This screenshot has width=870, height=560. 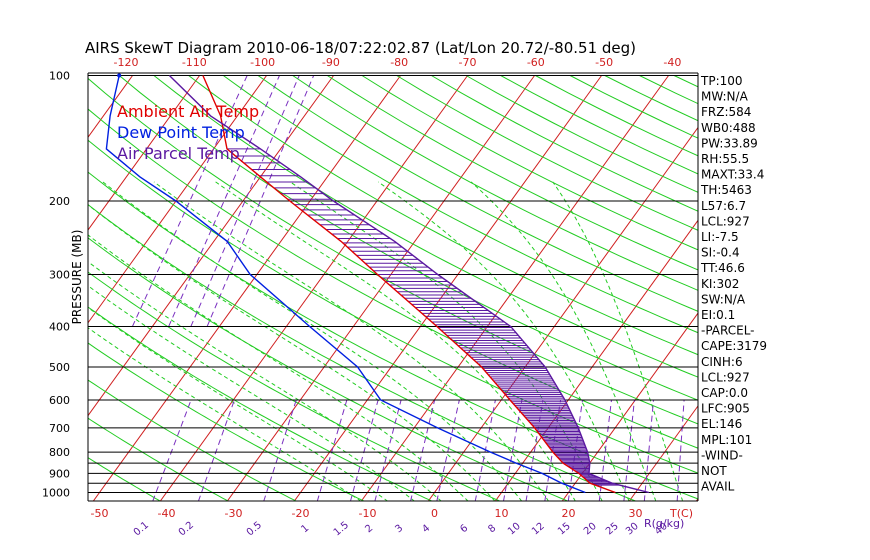 I want to click on index-value: CINH:6, so click(x=722, y=362).